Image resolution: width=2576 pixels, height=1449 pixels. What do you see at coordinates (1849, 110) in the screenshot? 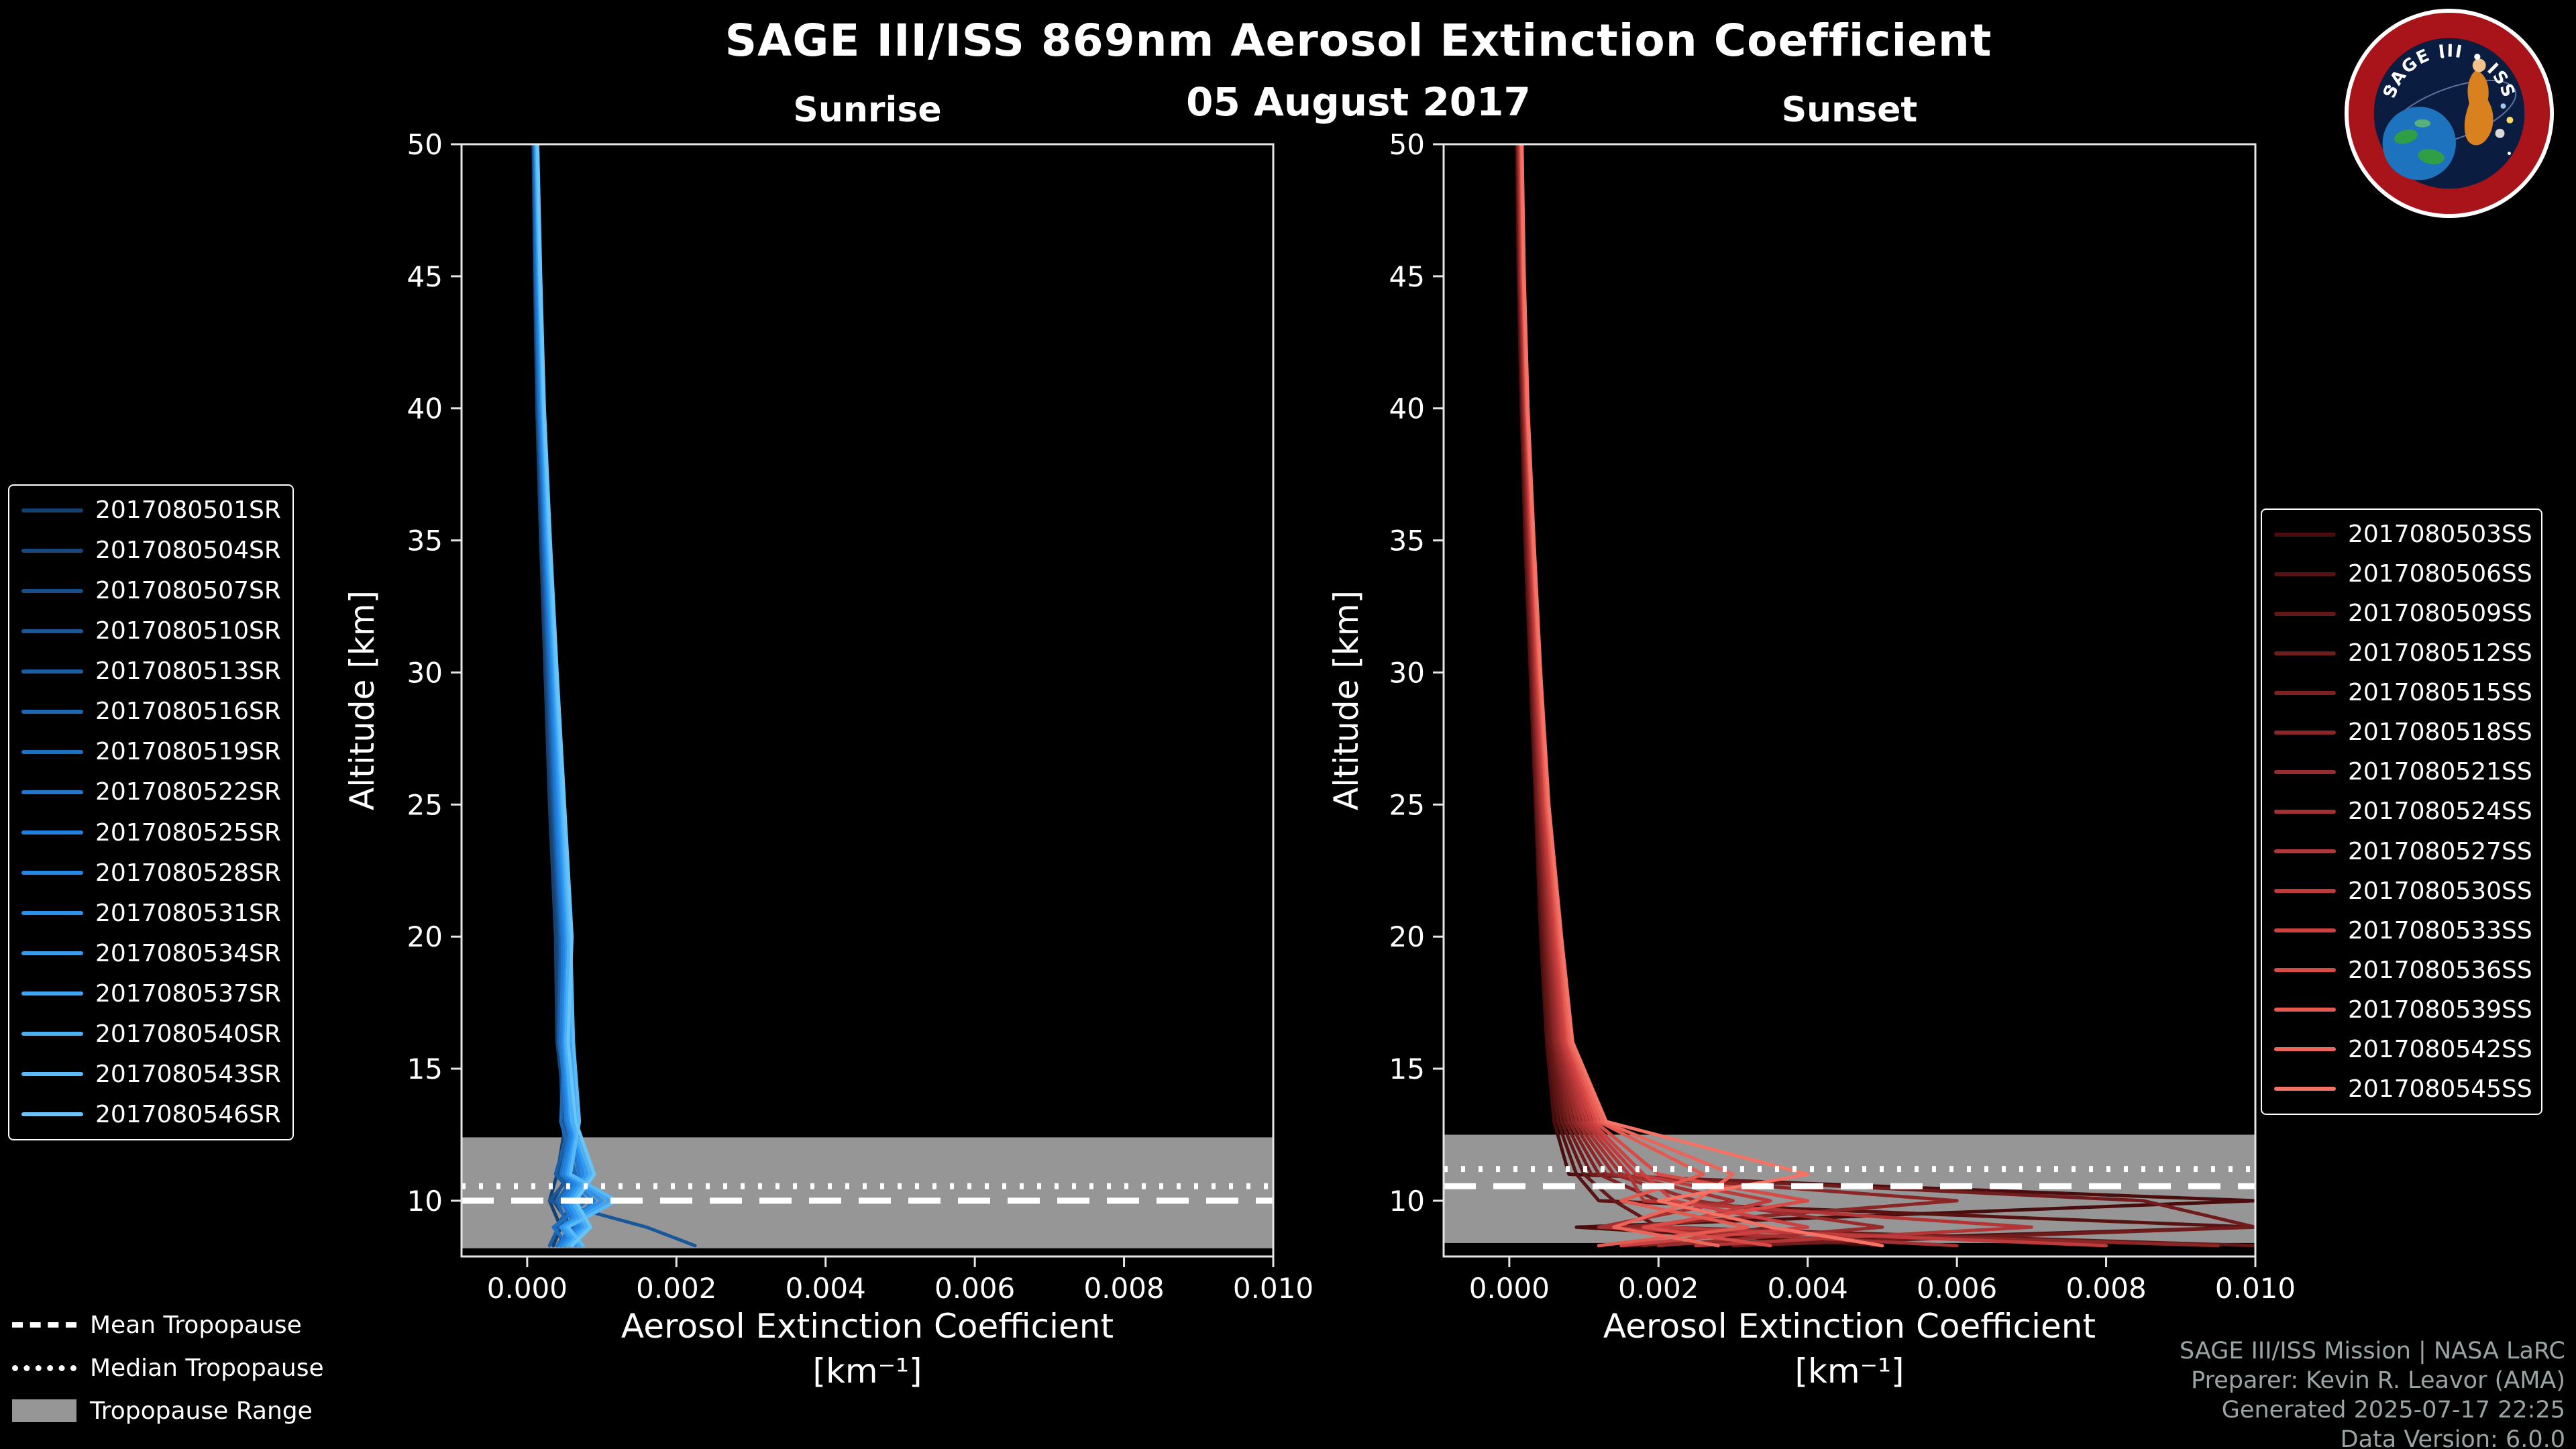
I see `panel-title-sunset: Sunset` at bounding box center [1849, 110].